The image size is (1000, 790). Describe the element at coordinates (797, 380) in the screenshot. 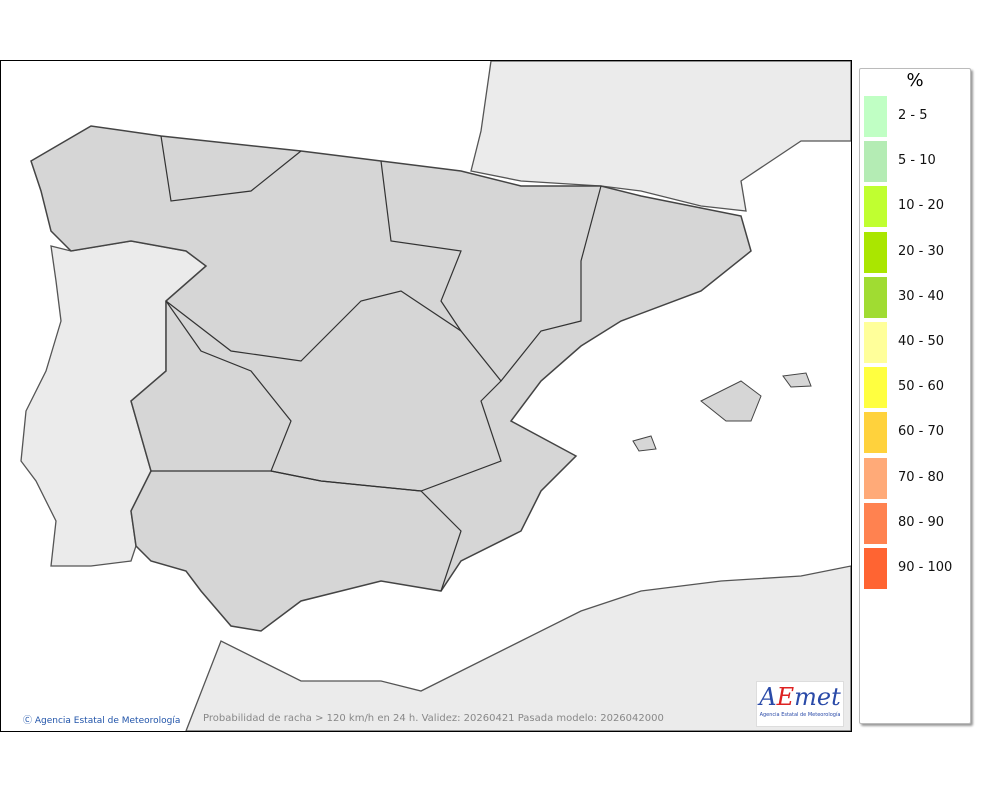

I see `menorca-island` at that location.